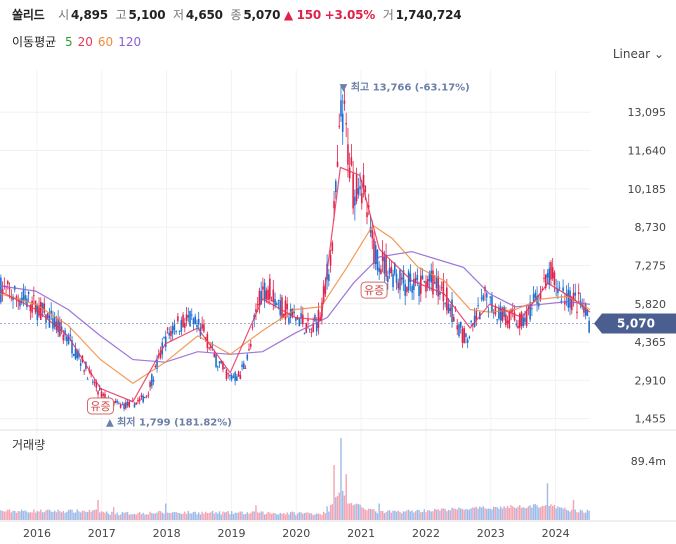 The image size is (676, 544). Describe the element at coordinates (491, 533) in the screenshot. I see `x-tick-label: 2023` at that location.